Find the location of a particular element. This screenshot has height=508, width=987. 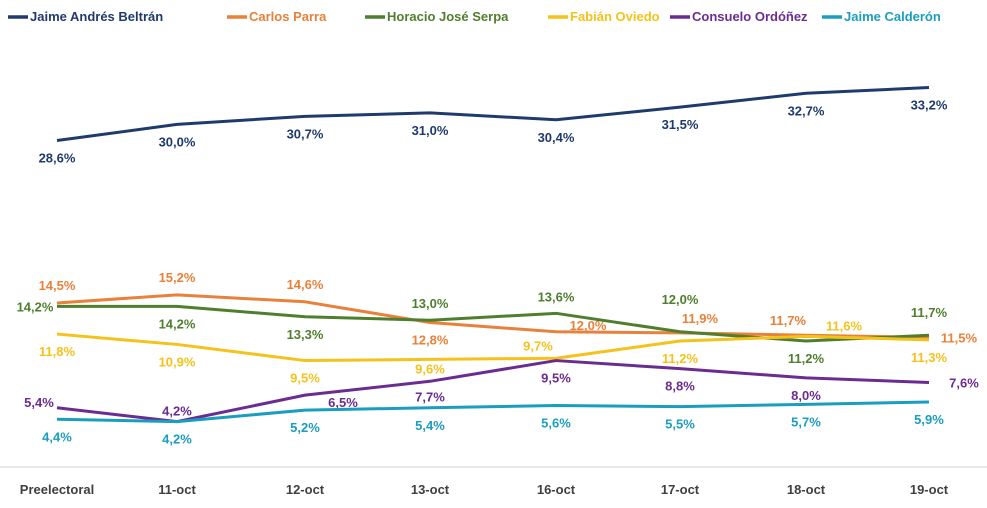

data-label: 4,4% is located at coordinates (57, 436).